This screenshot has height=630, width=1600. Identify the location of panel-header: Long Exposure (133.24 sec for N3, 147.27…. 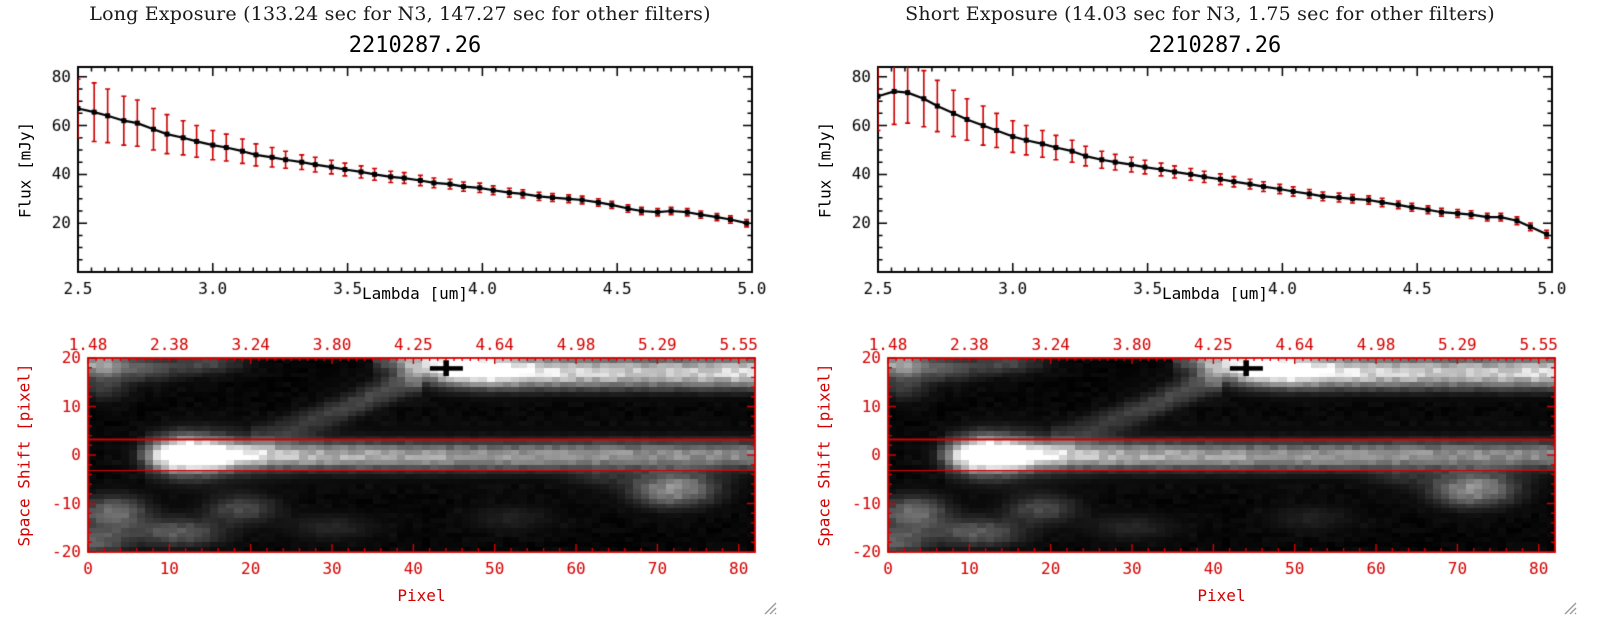
(400, 14).